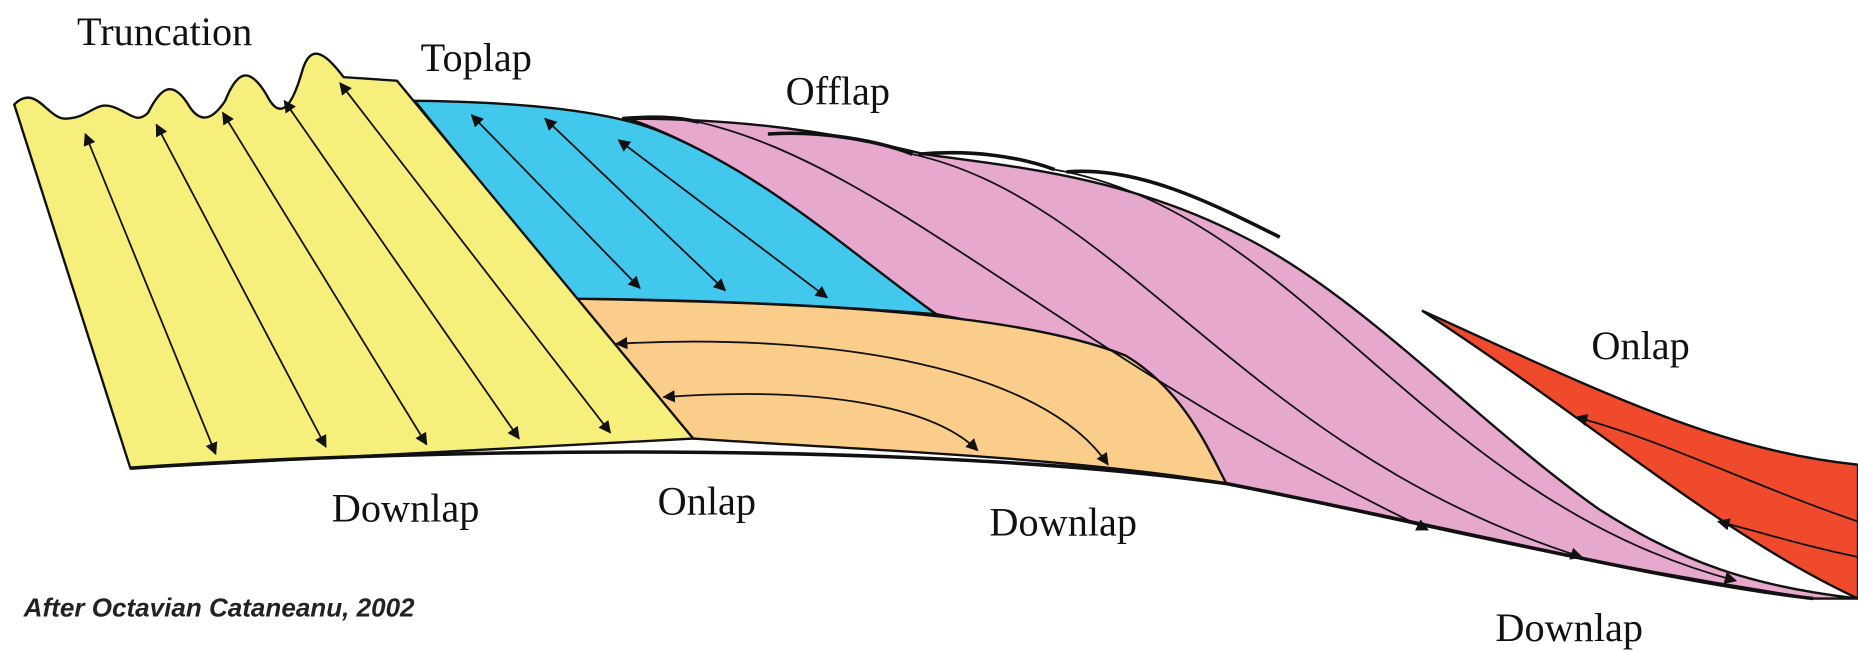 This screenshot has width=1858, height=652. What do you see at coordinates (164, 31) in the screenshot?
I see `label: Truncation` at bounding box center [164, 31].